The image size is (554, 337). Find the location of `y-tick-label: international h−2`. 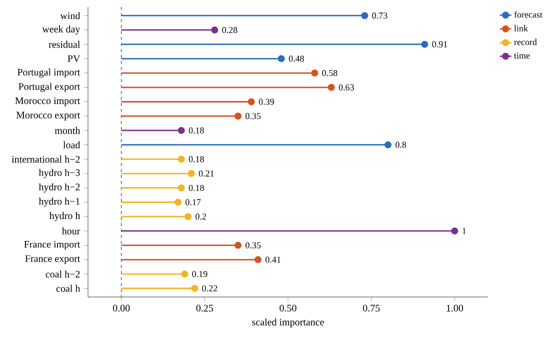

y-tick-label: international h−2 is located at coordinates (46, 159).